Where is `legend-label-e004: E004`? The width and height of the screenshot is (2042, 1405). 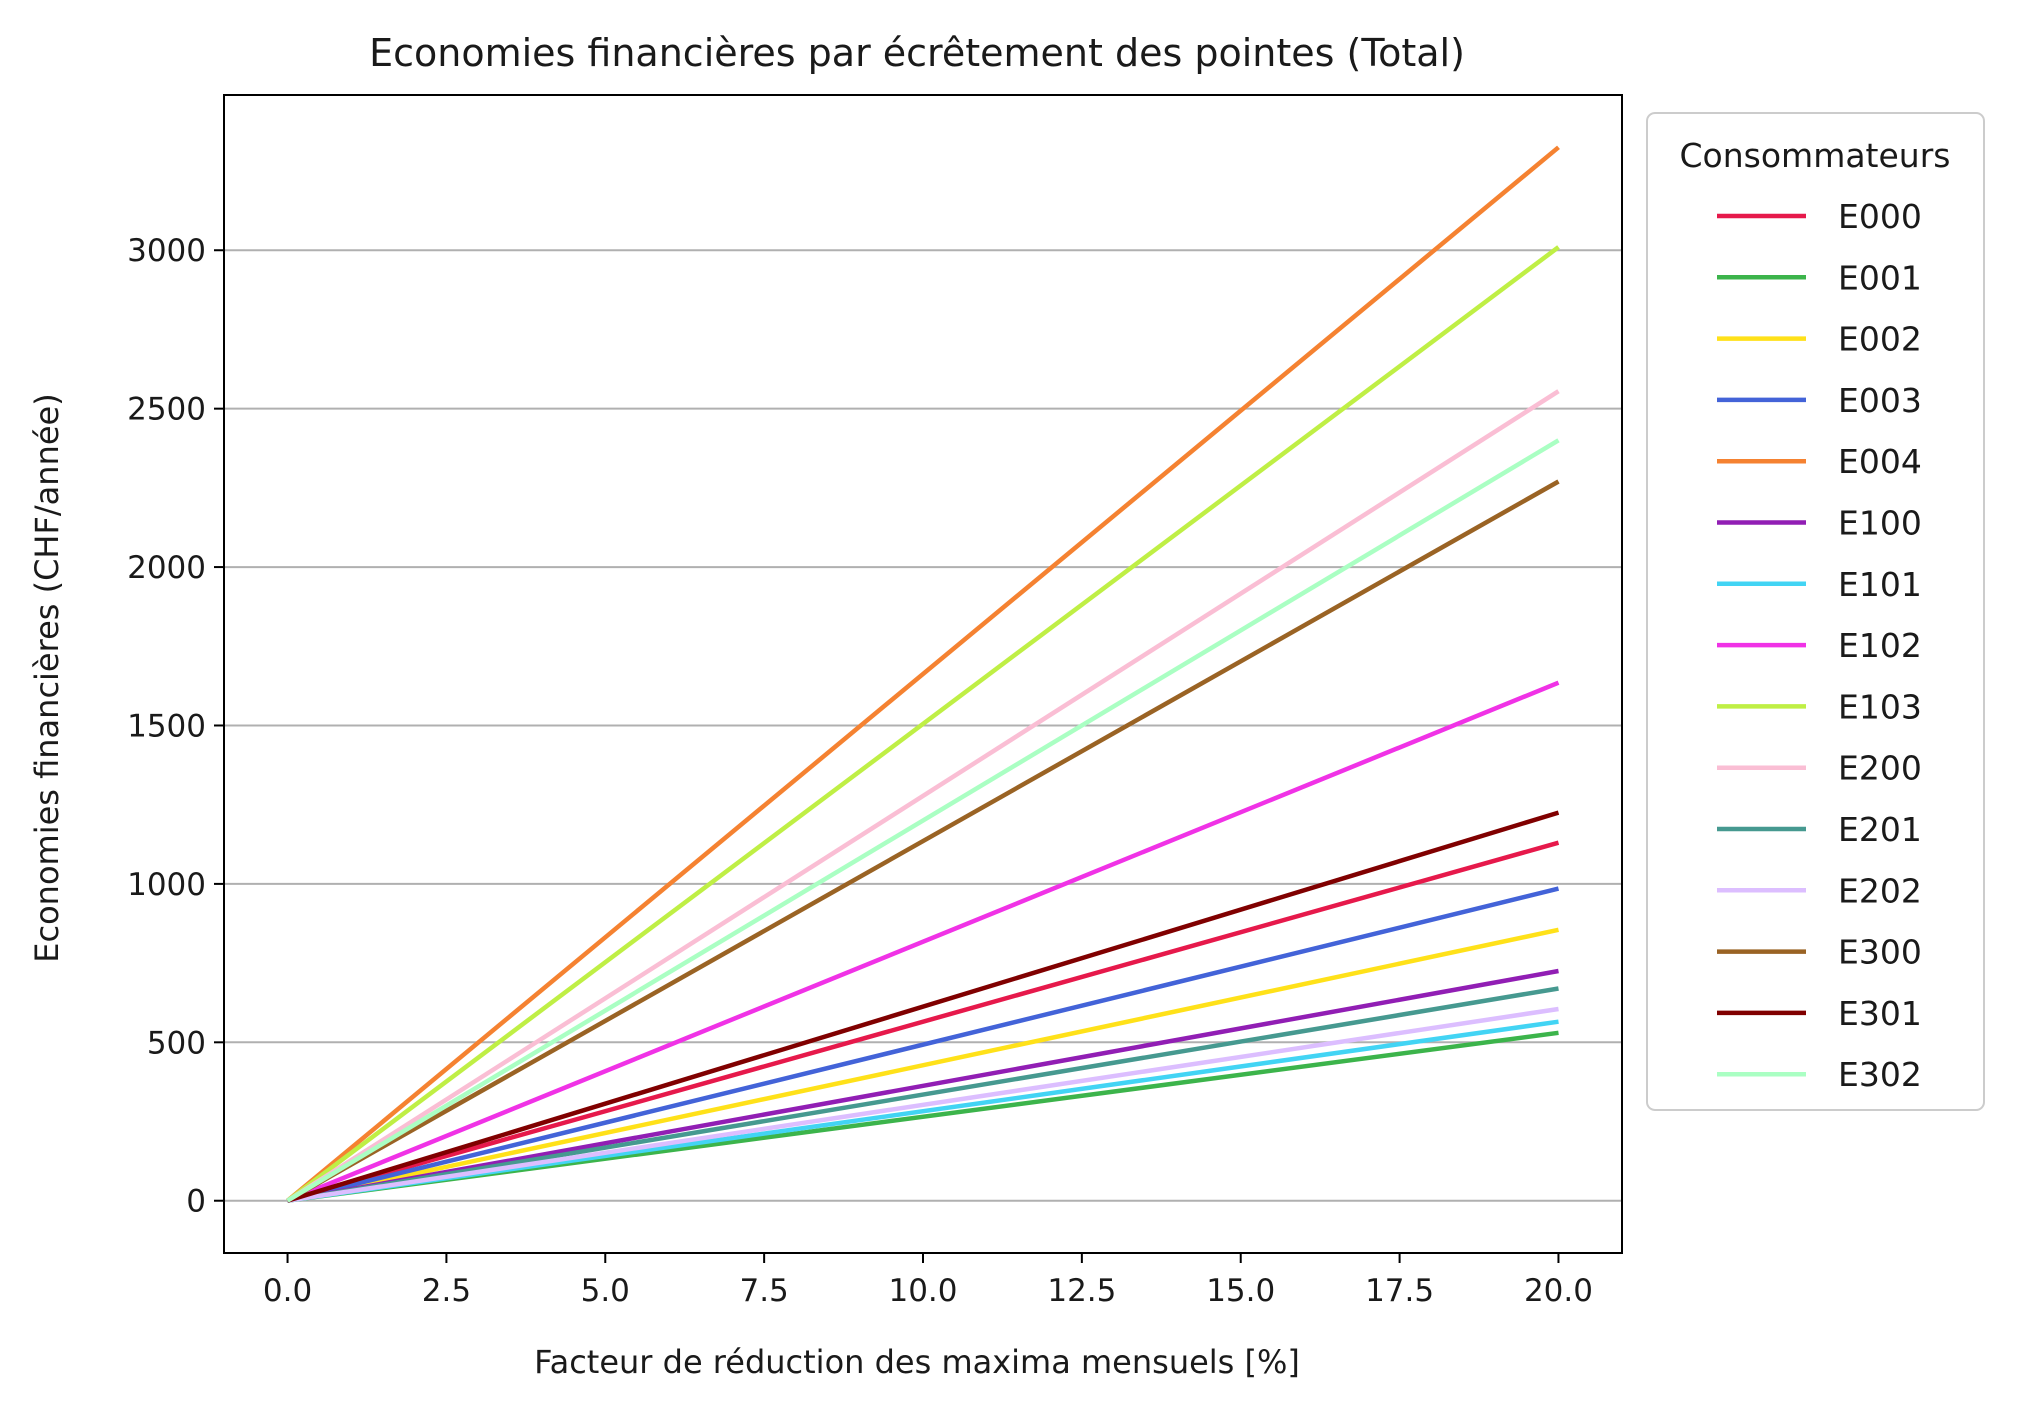
legend-label-e004: E004 is located at coordinates (1880, 461).